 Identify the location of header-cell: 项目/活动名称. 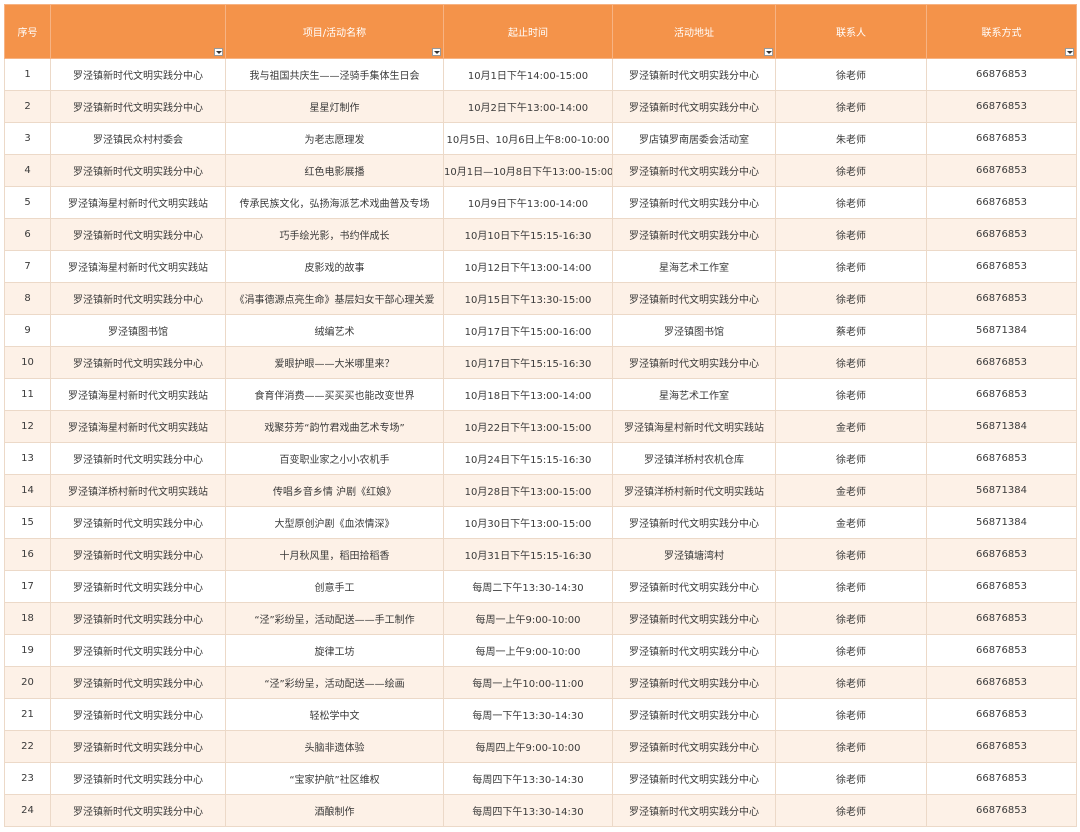
(334, 31).